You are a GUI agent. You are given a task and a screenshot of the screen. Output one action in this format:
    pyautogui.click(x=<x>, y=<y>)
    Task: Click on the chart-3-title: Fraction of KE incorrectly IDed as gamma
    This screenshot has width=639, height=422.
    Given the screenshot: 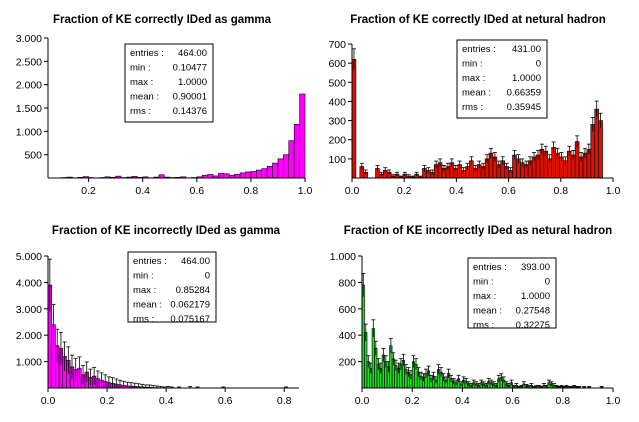 What is the action you would take?
    pyautogui.click(x=166, y=231)
    